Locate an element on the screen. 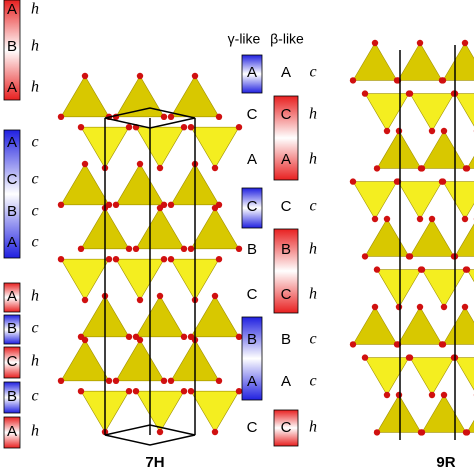 This screenshot has height=474, width=474. column-header: β-like is located at coordinates (287, 39).